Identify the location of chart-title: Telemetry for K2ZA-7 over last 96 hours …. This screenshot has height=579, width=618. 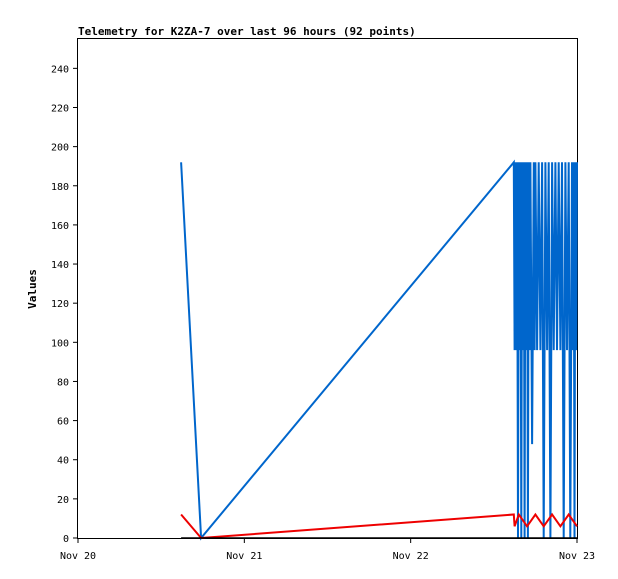
(247, 31).